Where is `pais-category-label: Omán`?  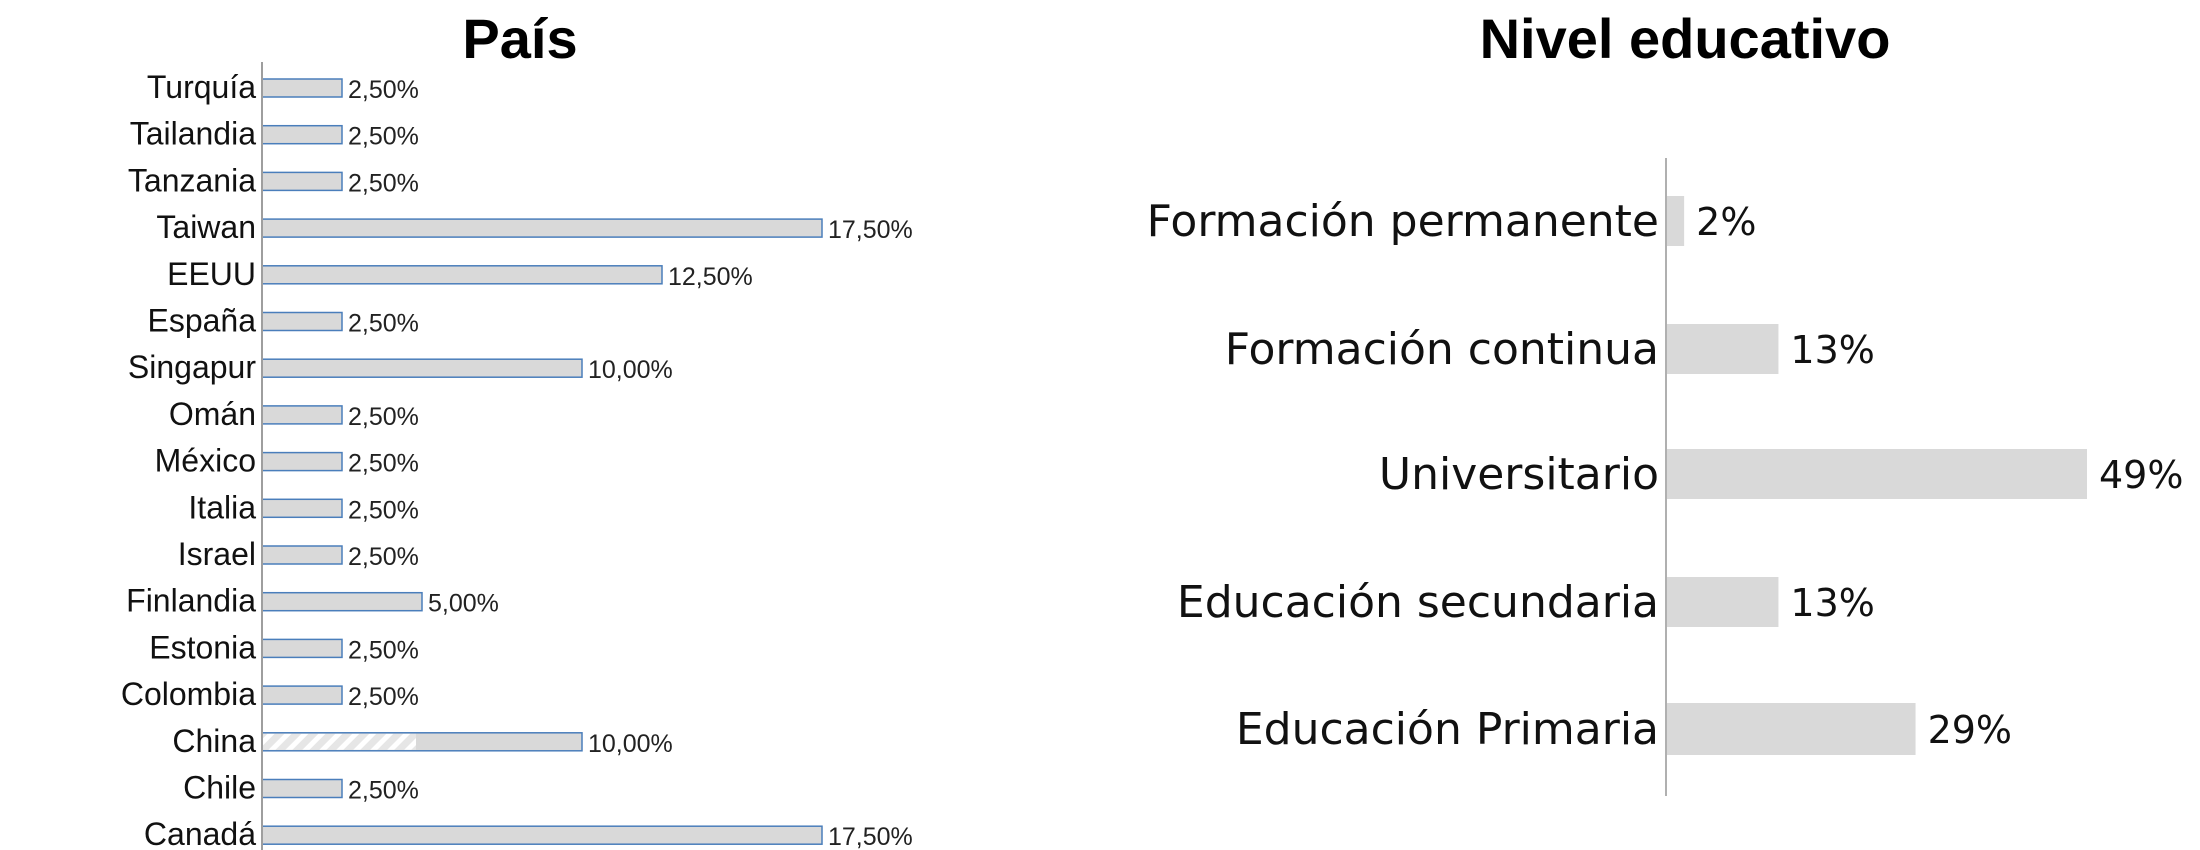
pais-category-label: Omán is located at coordinates (212, 414).